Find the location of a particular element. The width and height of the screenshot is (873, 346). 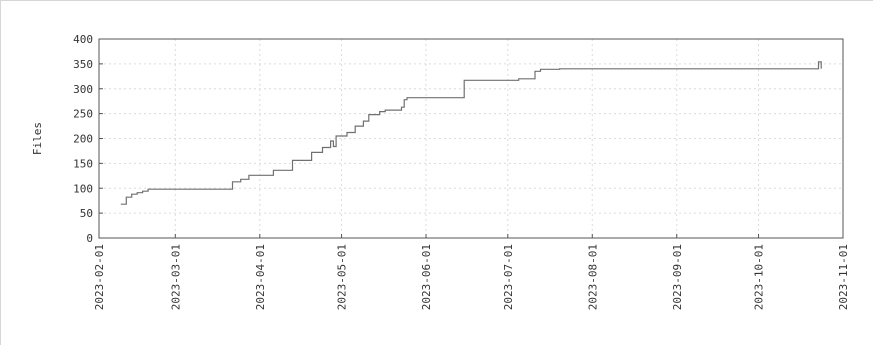

y-tick-label: 200 is located at coordinates (83, 139).